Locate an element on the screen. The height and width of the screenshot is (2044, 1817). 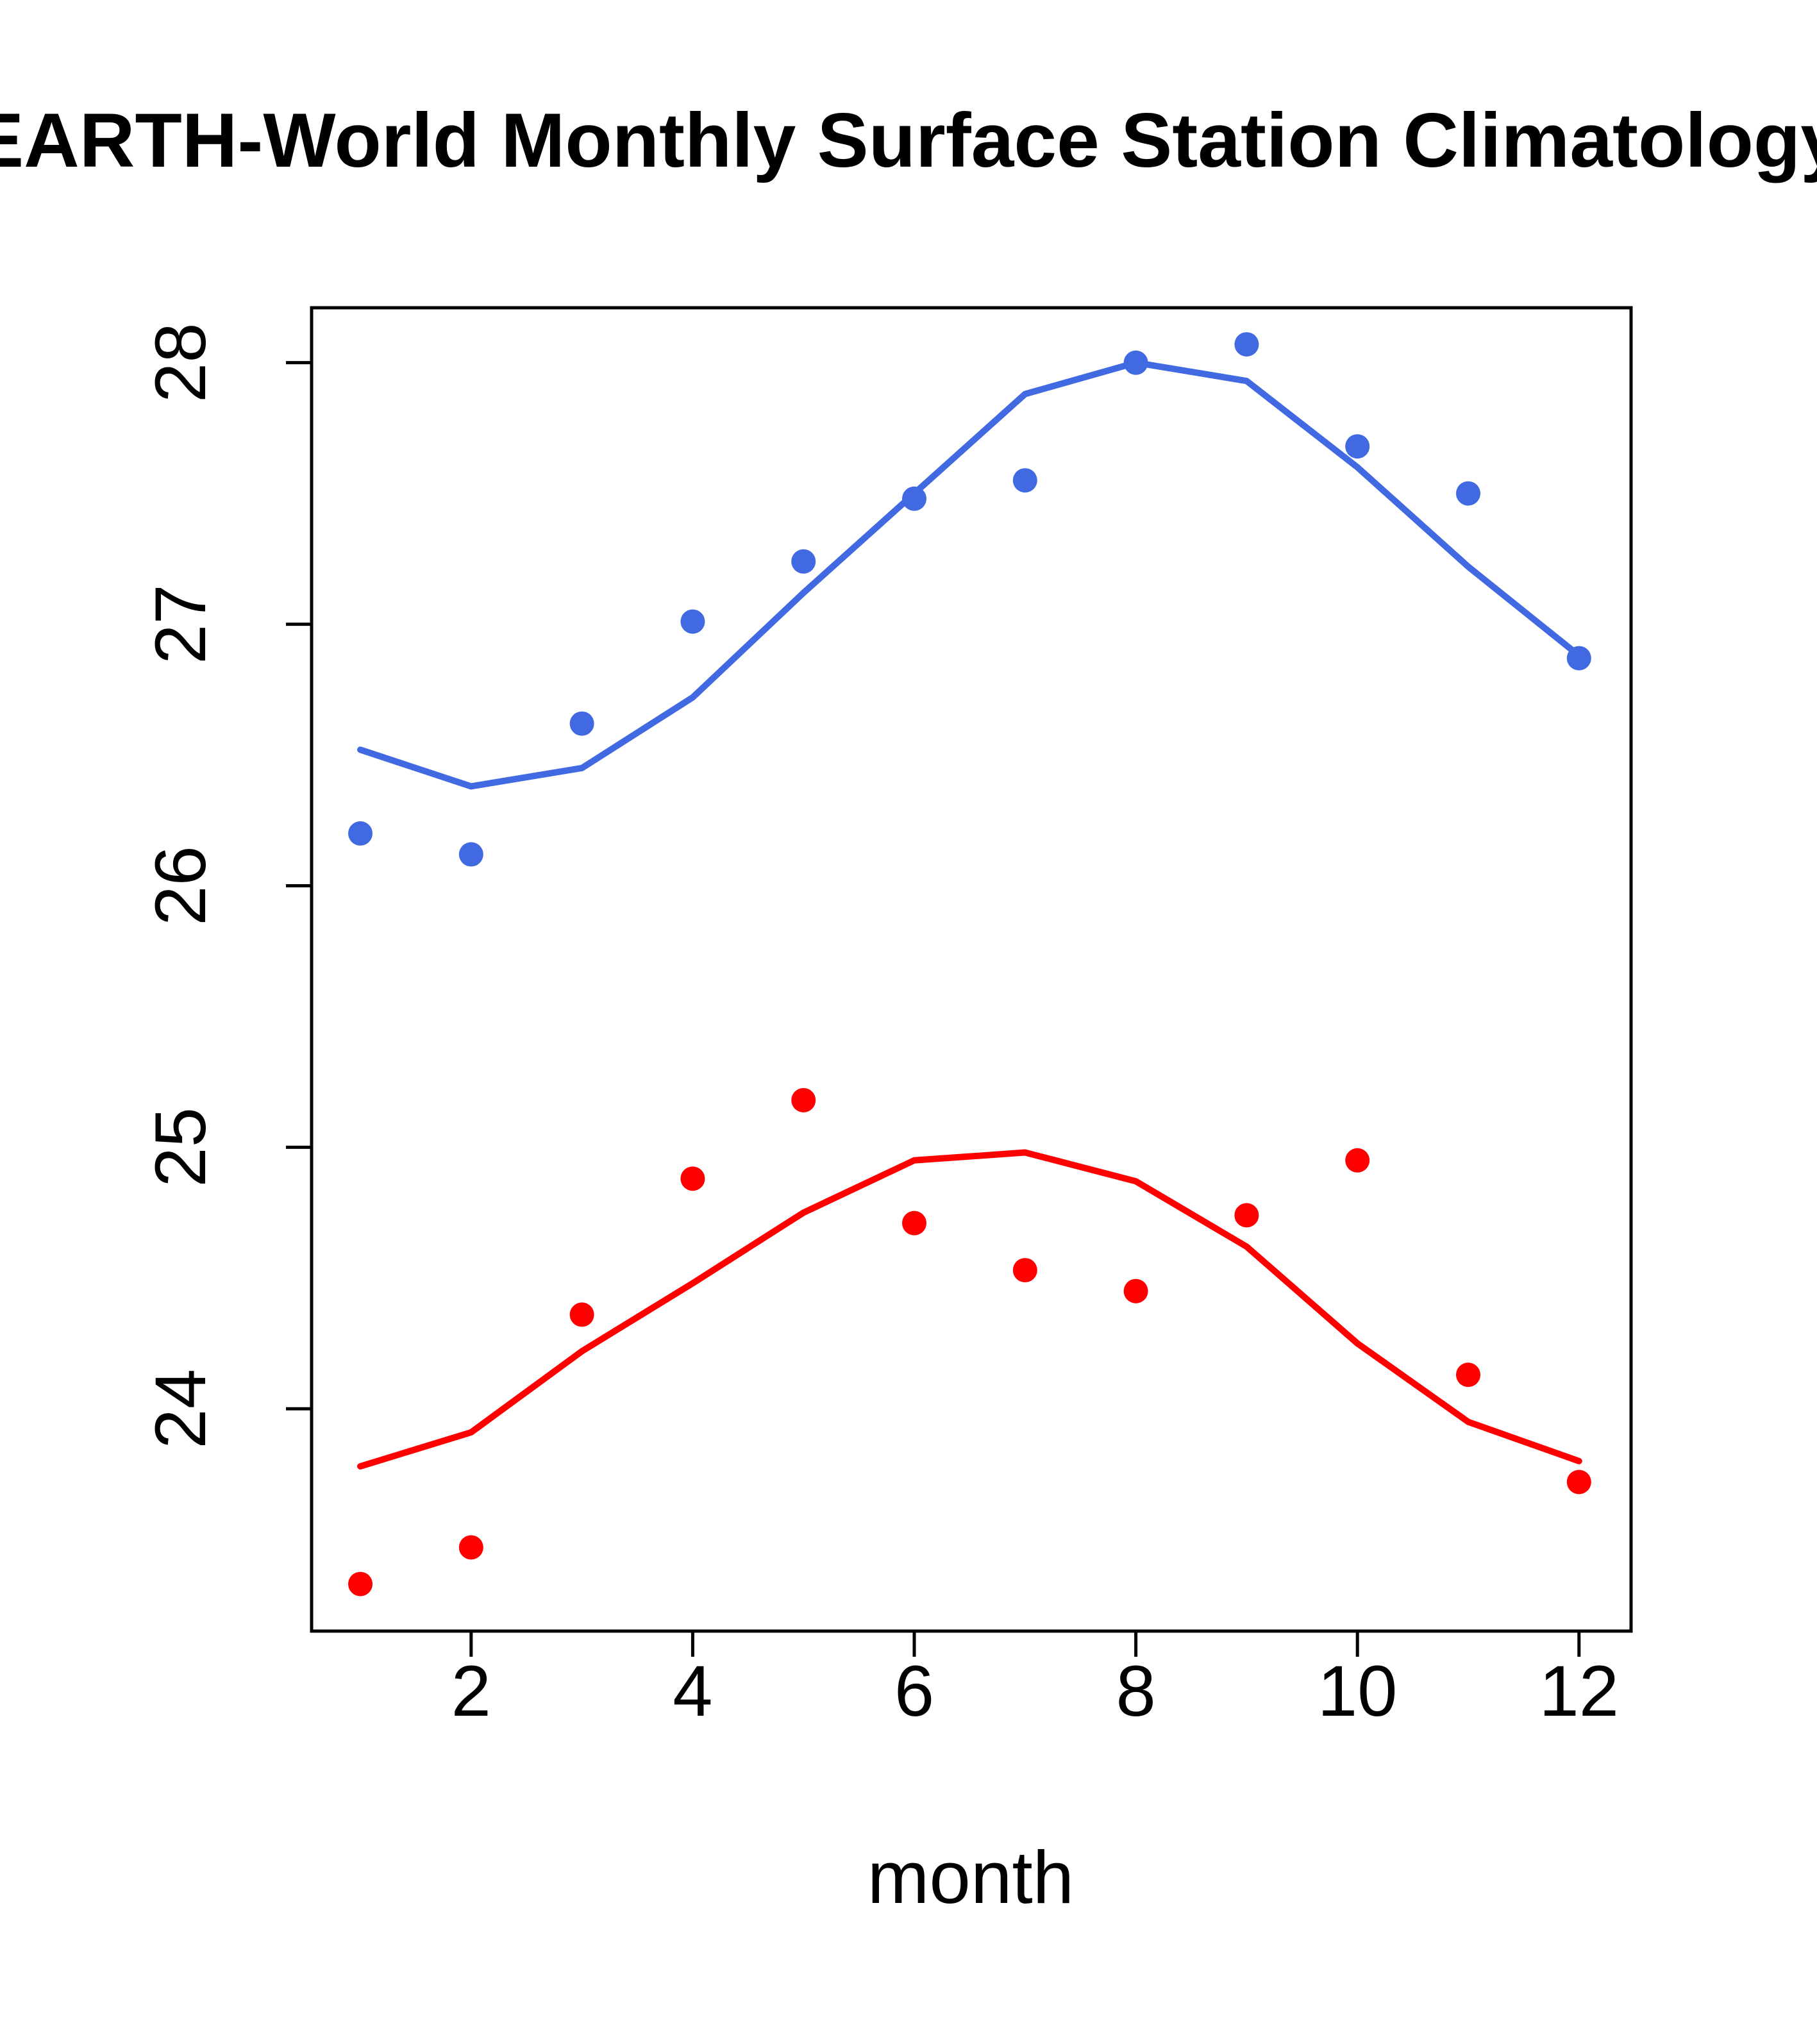
x-tick-label: 10 is located at coordinates (1358, 1691).